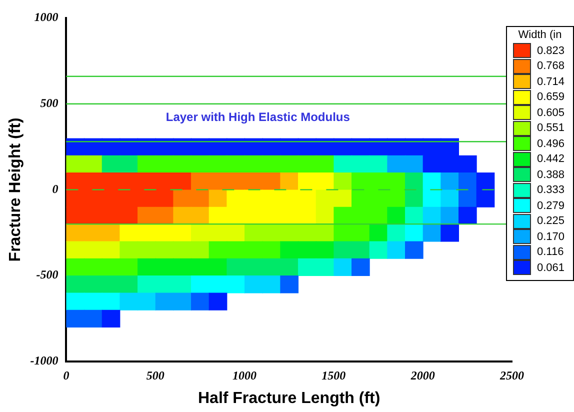 This screenshot has width=574, height=412. Describe the element at coordinates (551, 221) in the screenshot. I see `color-bar-label: 0.225` at that location.